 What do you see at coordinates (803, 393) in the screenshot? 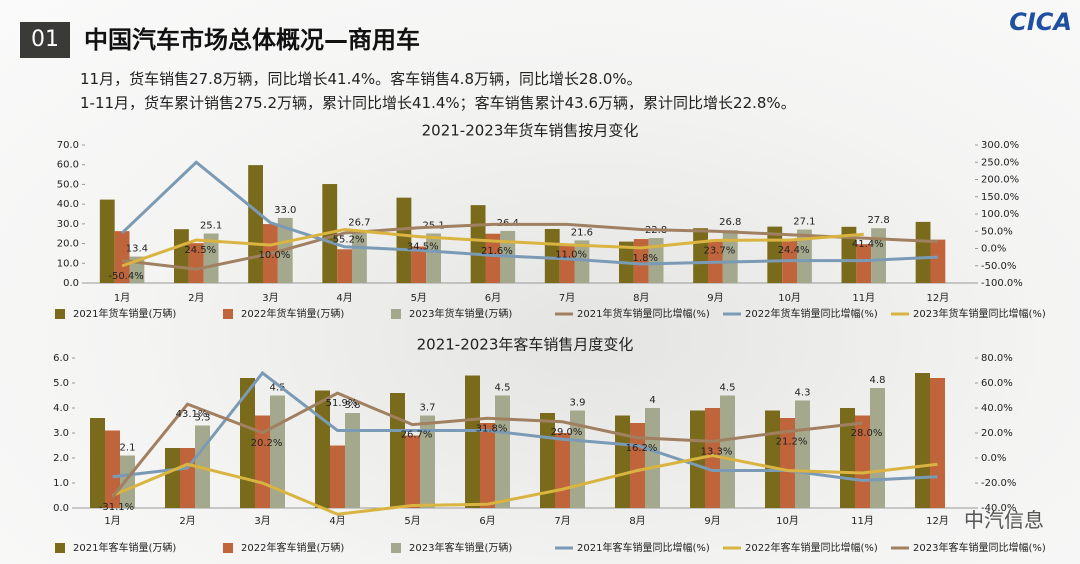
I see `bar-label: 4.3` at bounding box center [803, 393].